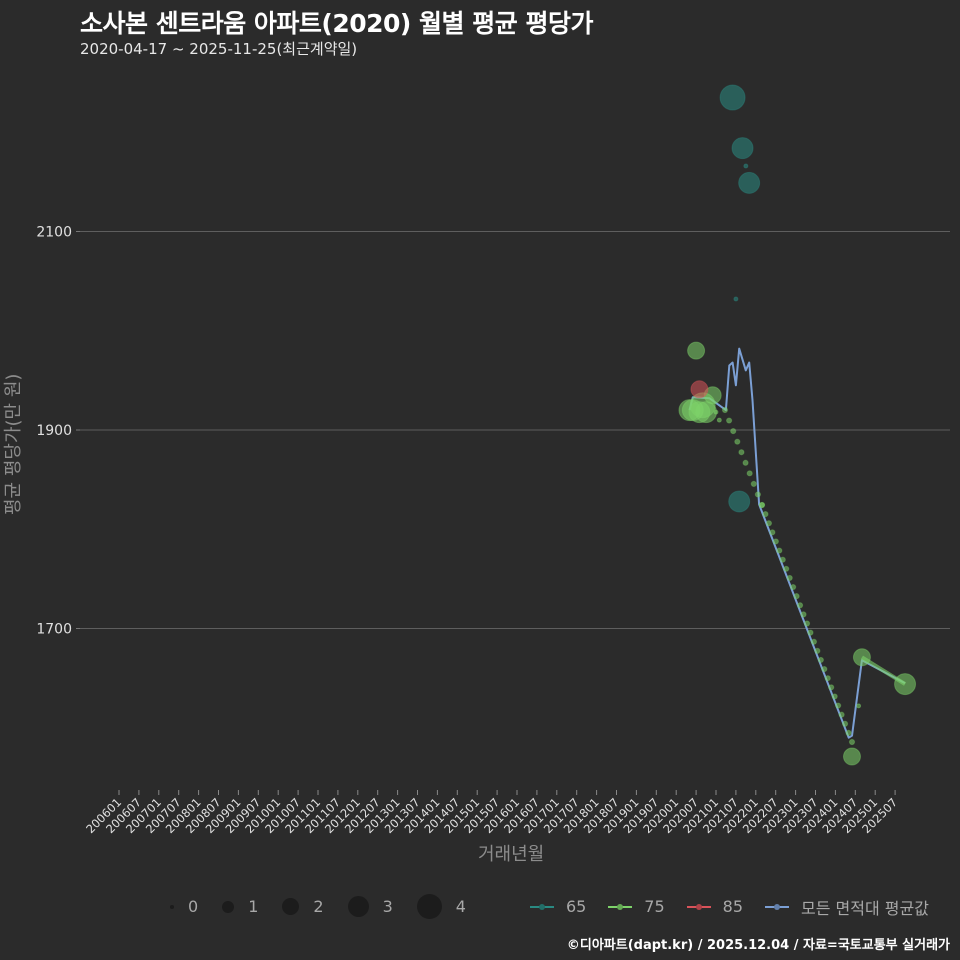 This screenshot has width=960, height=960. What do you see at coordinates (307, 906) in the screenshot?
I see `size-legend-item: 2` at bounding box center [307, 906].